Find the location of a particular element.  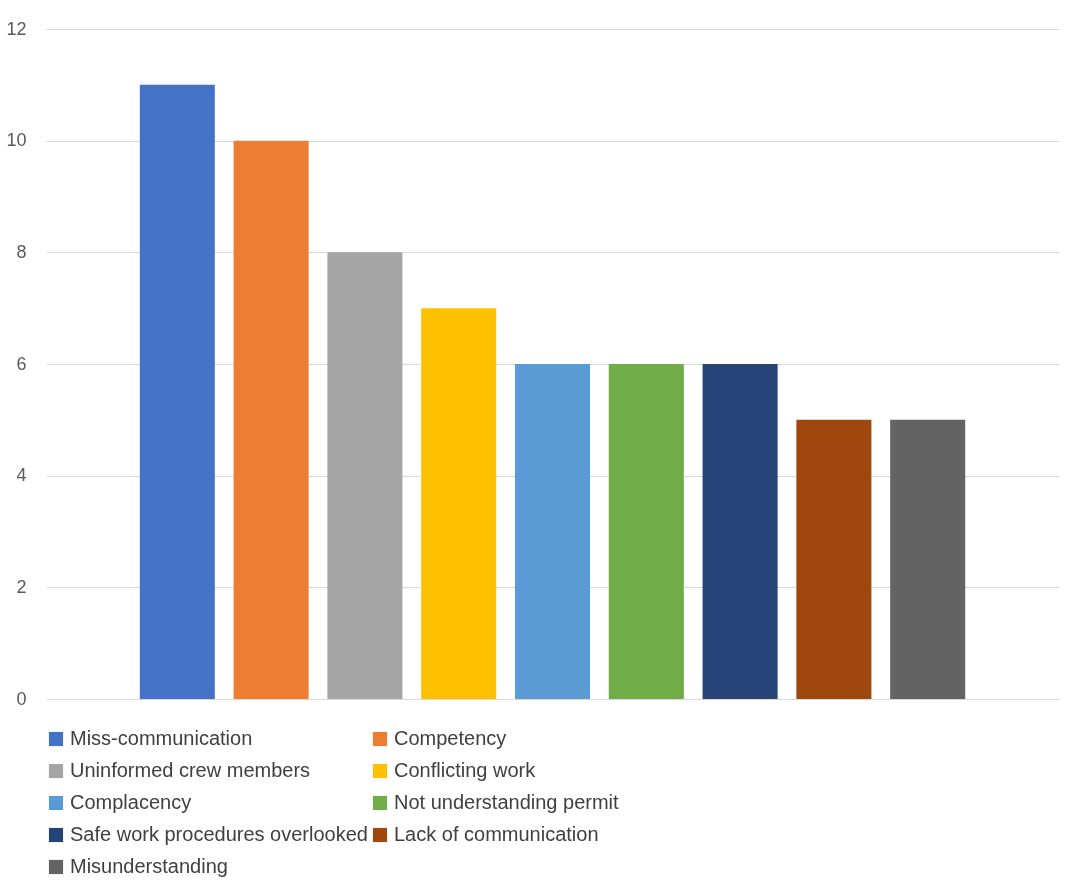

y-tick-label: 10 is located at coordinates (16, 140).